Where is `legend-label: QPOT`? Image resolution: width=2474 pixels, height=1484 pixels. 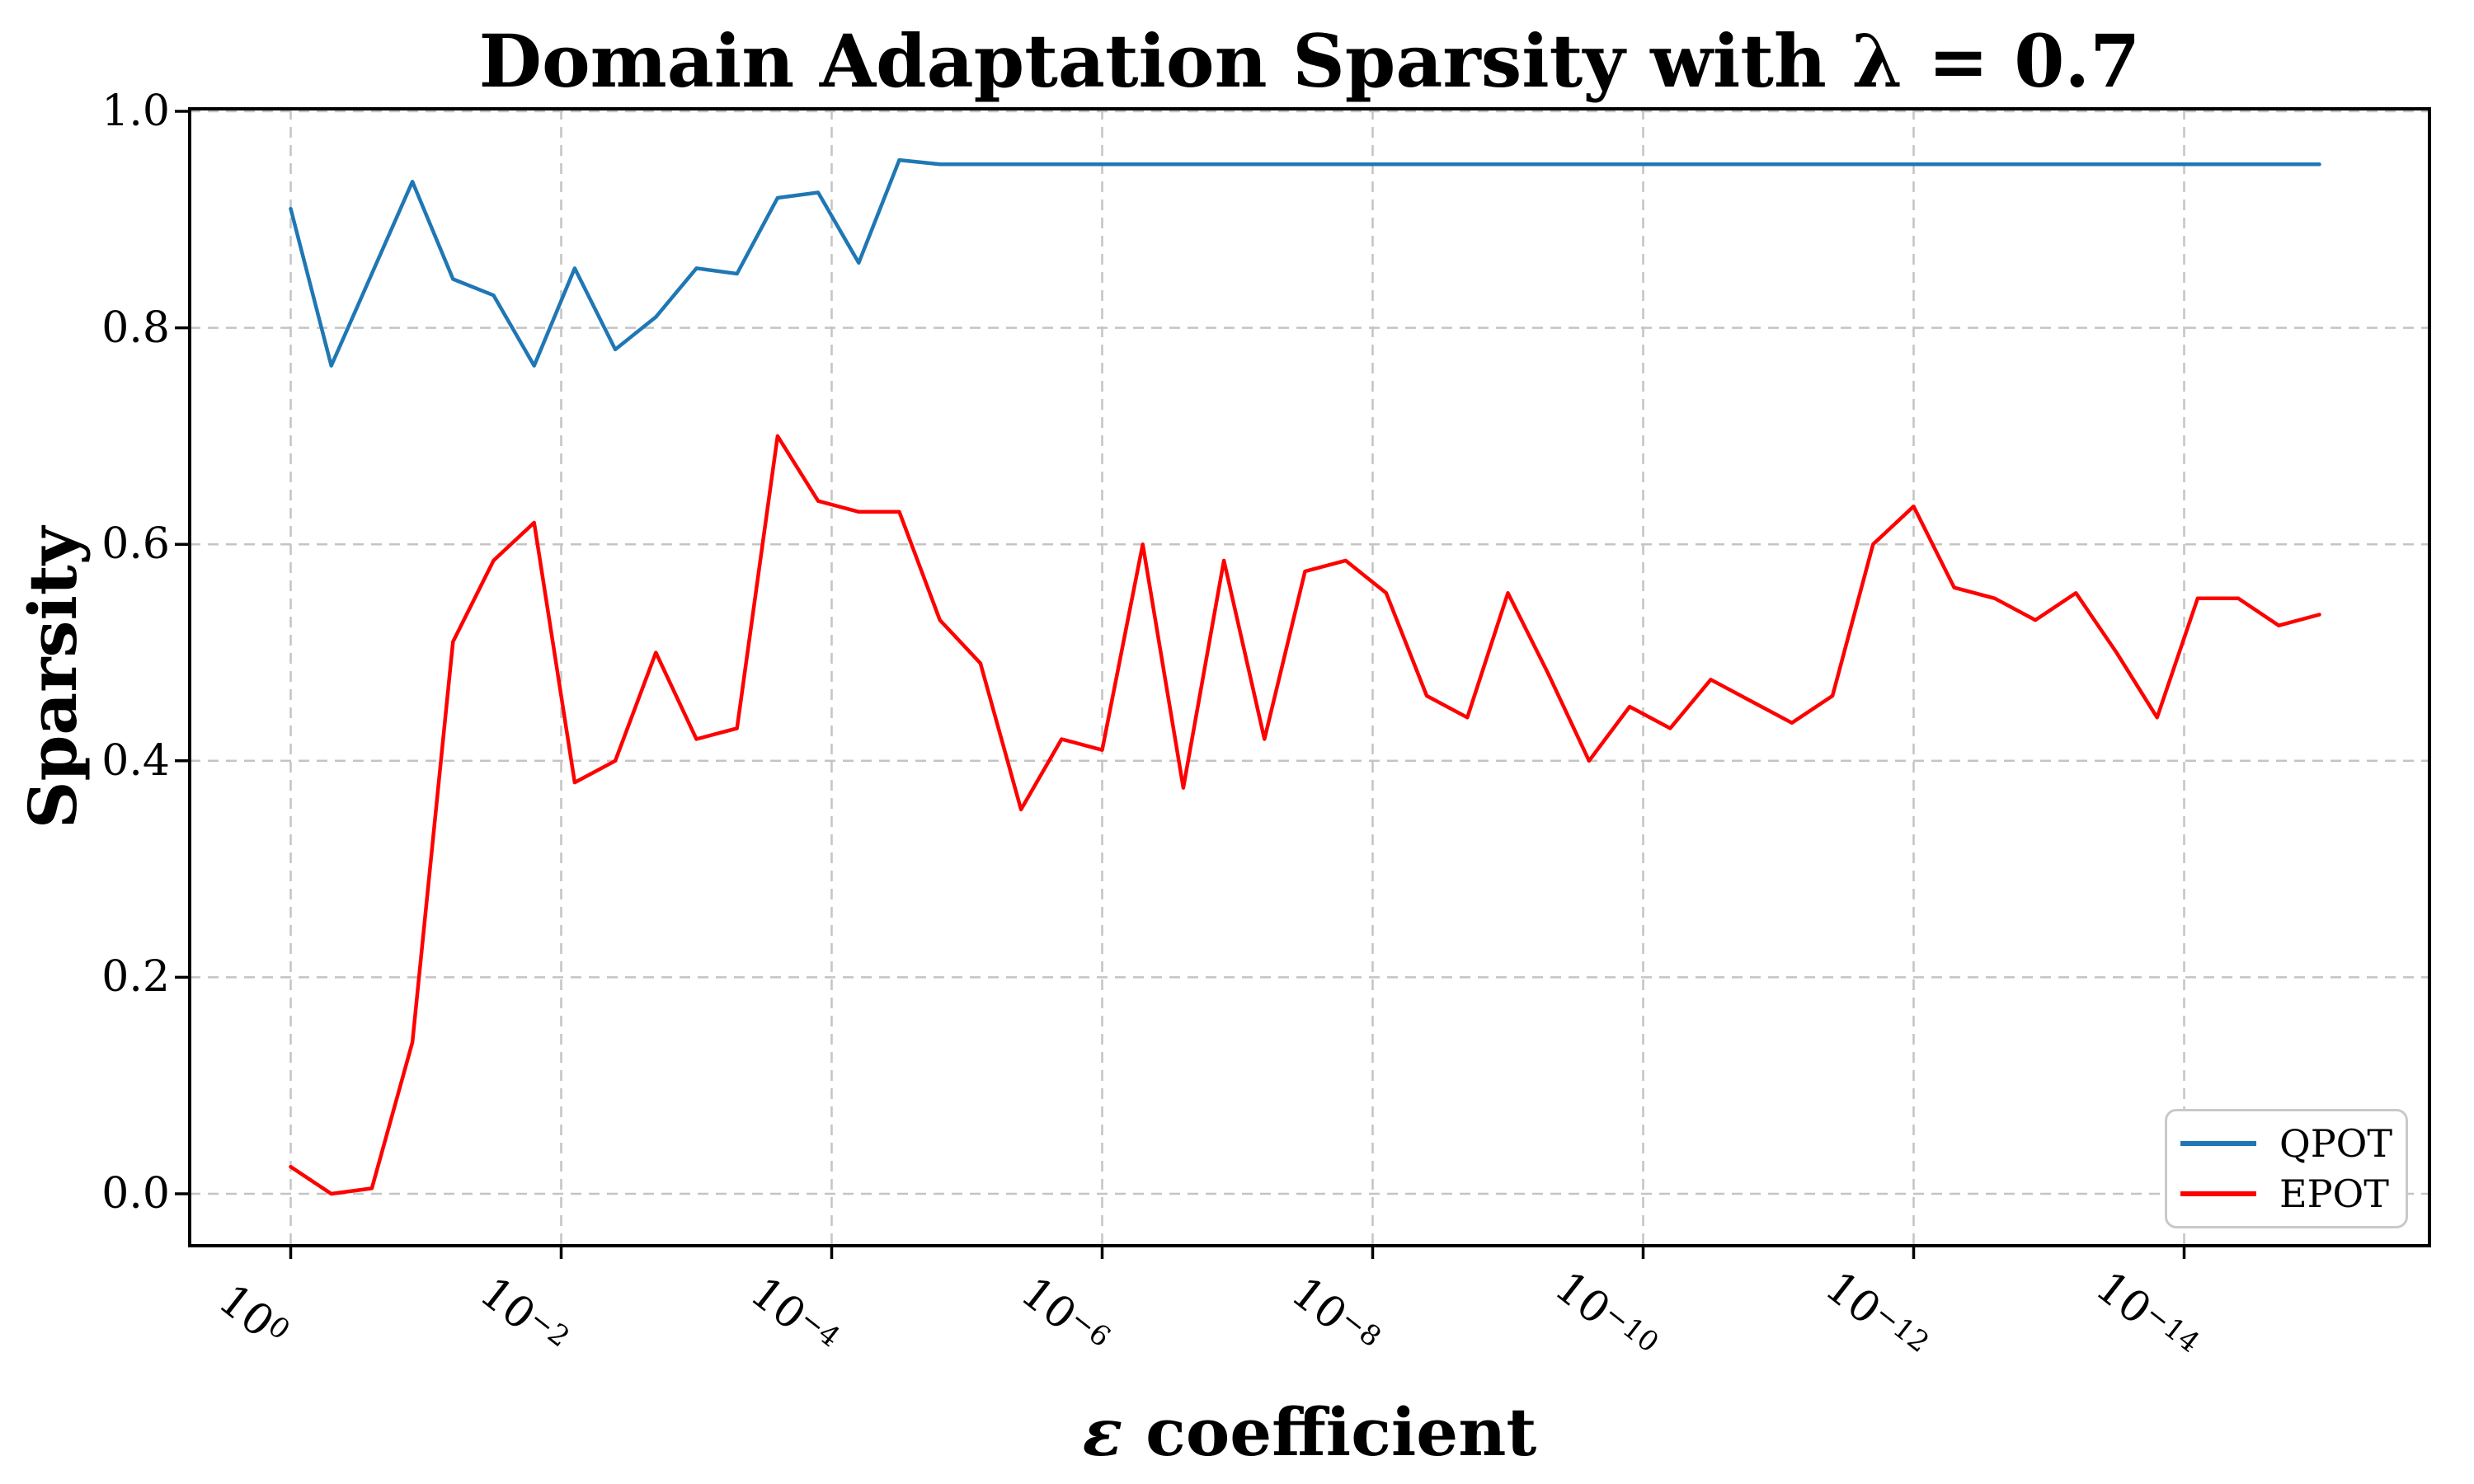
legend-label: QPOT is located at coordinates (2336, 1143).